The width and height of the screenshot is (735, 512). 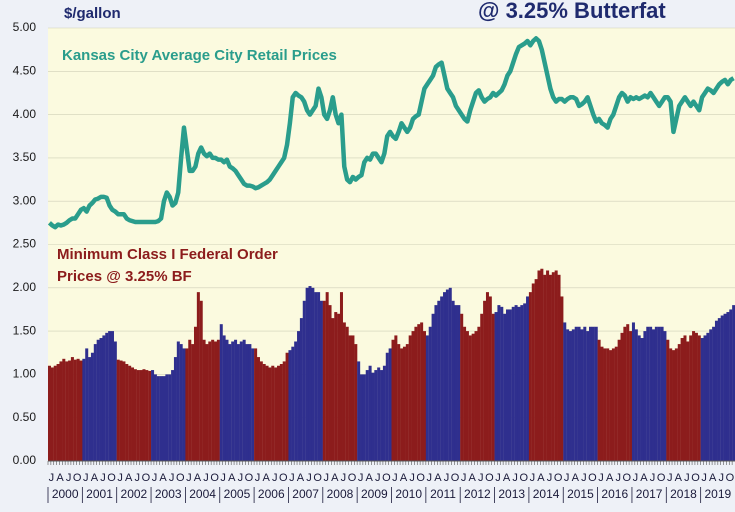 I want to click on y-tick-label: 4.50, so click(x=25, y=70).